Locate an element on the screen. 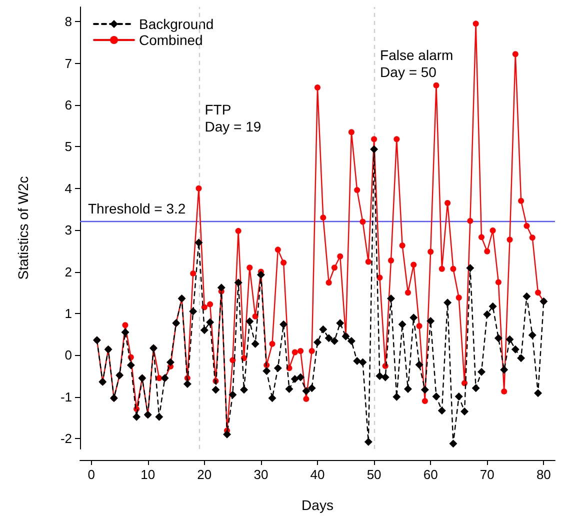  y-tick-label: 3 is located at coordinates (68, 230).